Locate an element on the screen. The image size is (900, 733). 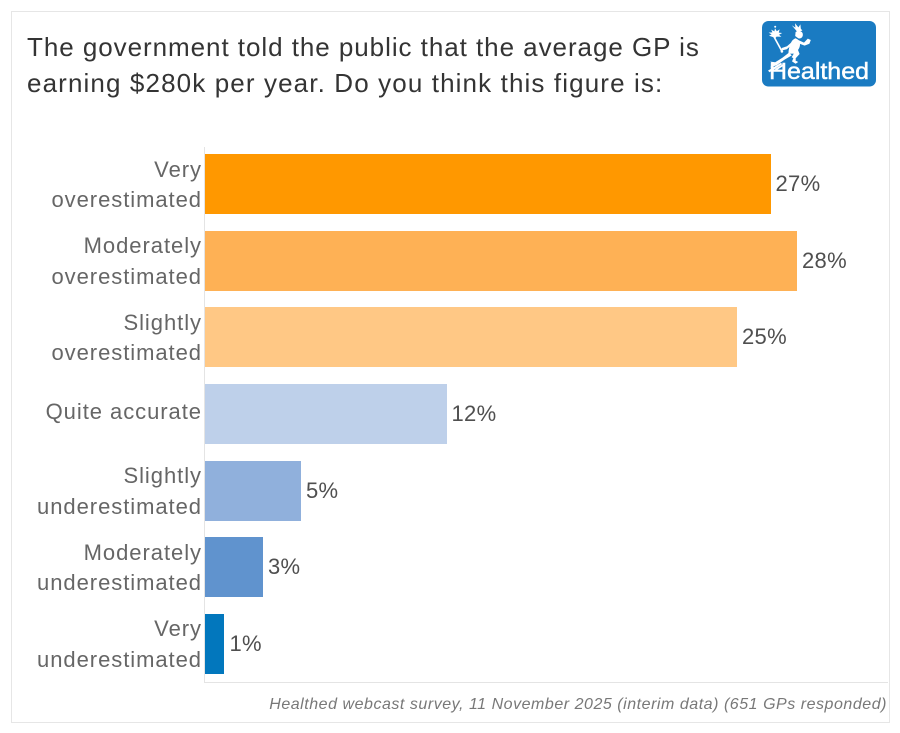
svg-text: Healthed is located at coordinates (819, 71).